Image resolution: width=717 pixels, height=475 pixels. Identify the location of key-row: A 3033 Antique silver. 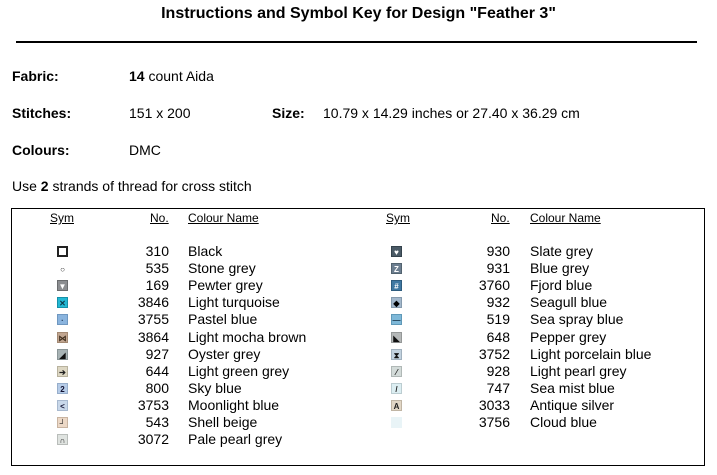
(358, 405).